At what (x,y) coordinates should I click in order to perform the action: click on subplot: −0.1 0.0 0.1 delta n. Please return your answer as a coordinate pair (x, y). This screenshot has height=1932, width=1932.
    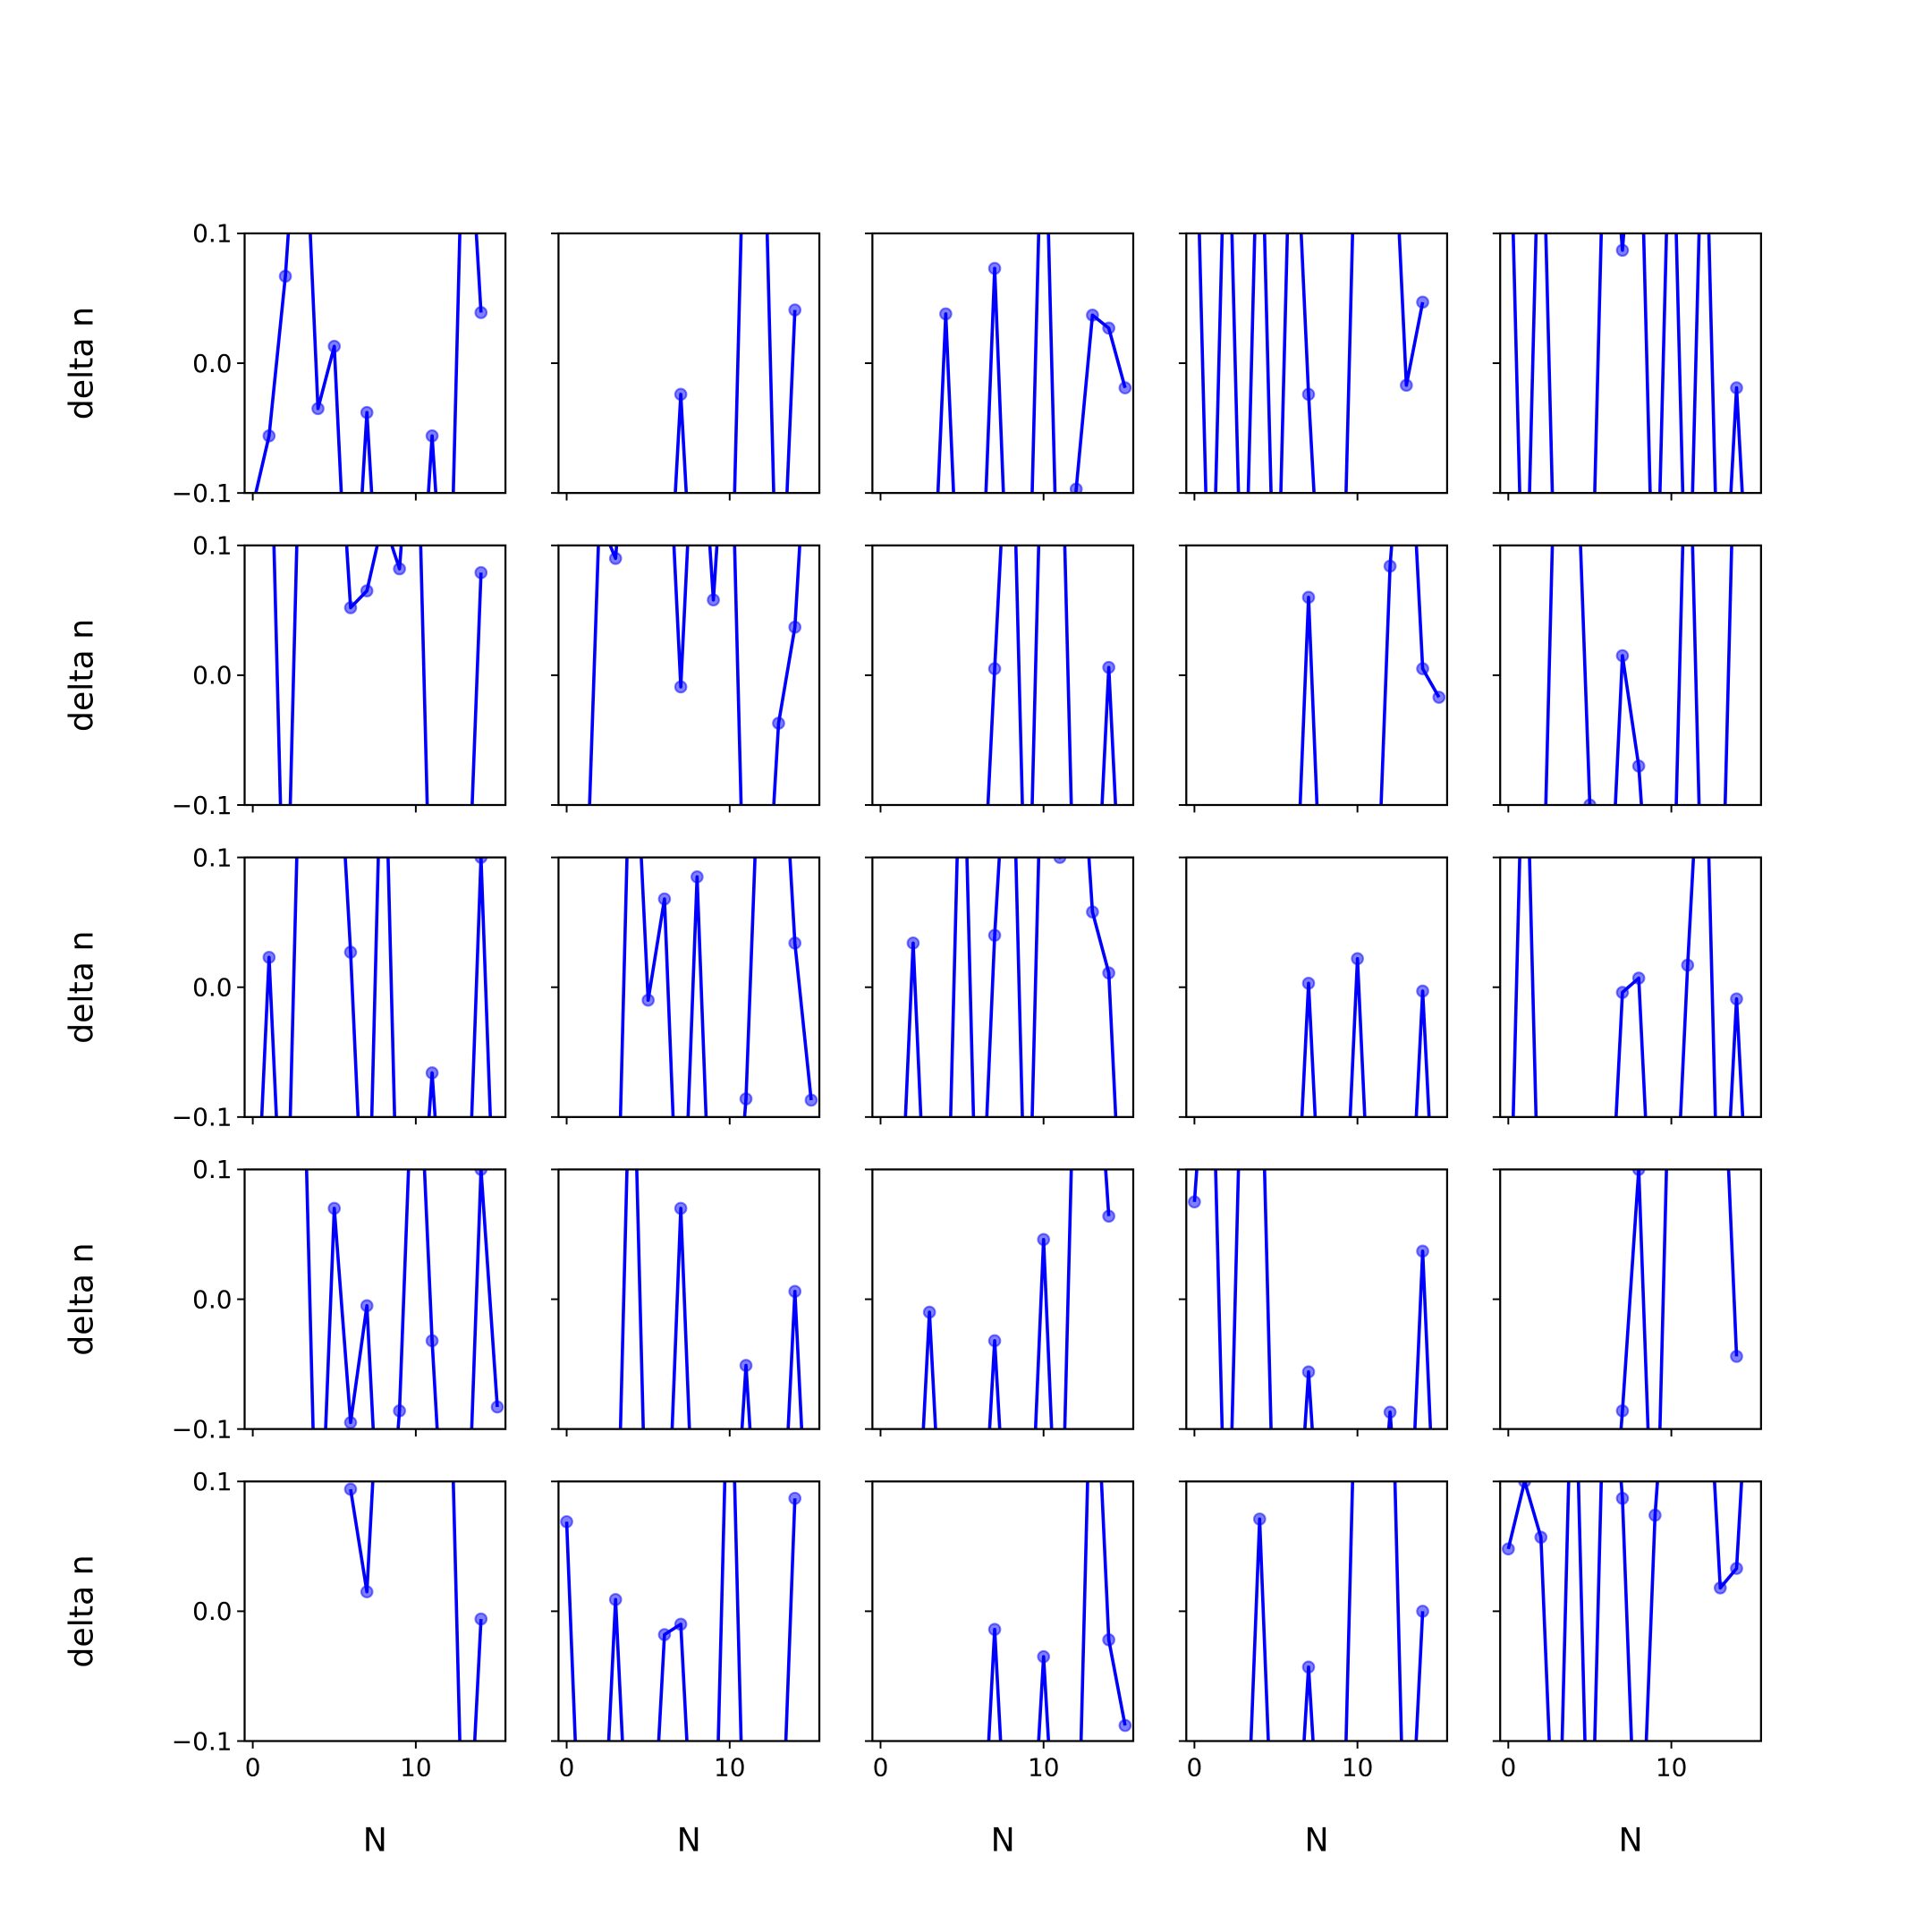
    Looking at the image, I should click on (284, 1299).